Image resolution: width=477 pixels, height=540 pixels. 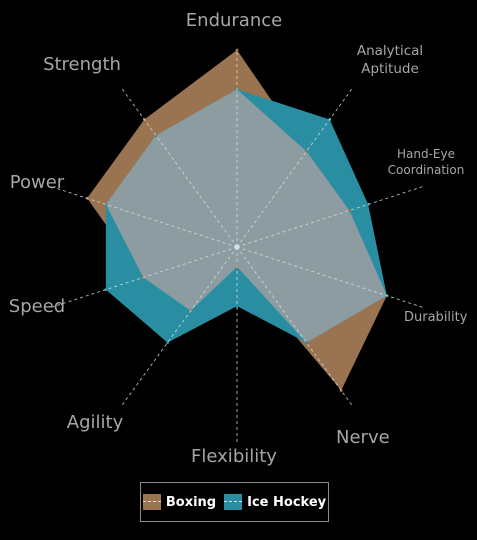 What do you see at coordinates (191, 502) in the screenshot?
I see `legend-label-boxing: Boxing` at bounding box center [191, 502].